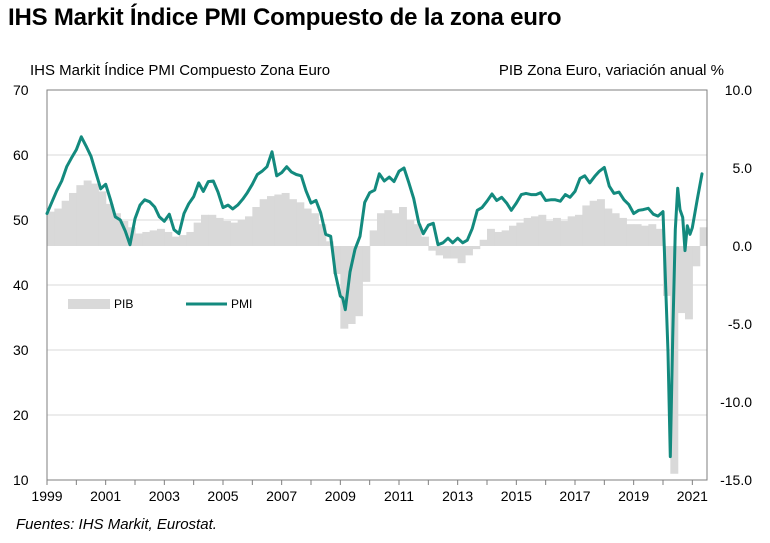 This screenshot has width=770, height=543. I want to click on source-note: Fuentes: IHS Markit, Eurostat., so click(116, 524).